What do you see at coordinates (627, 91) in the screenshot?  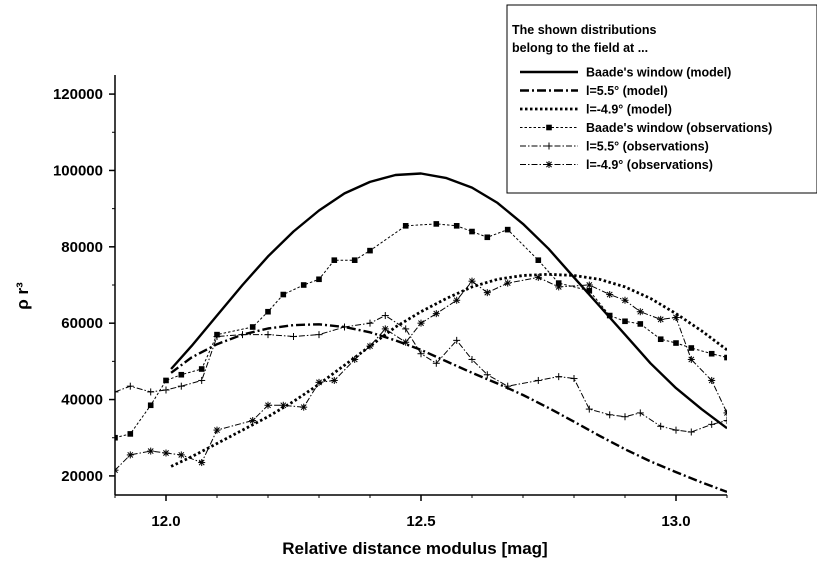 I see `legend-label: l=5.5° (model)` at bounding box center [627, 91].